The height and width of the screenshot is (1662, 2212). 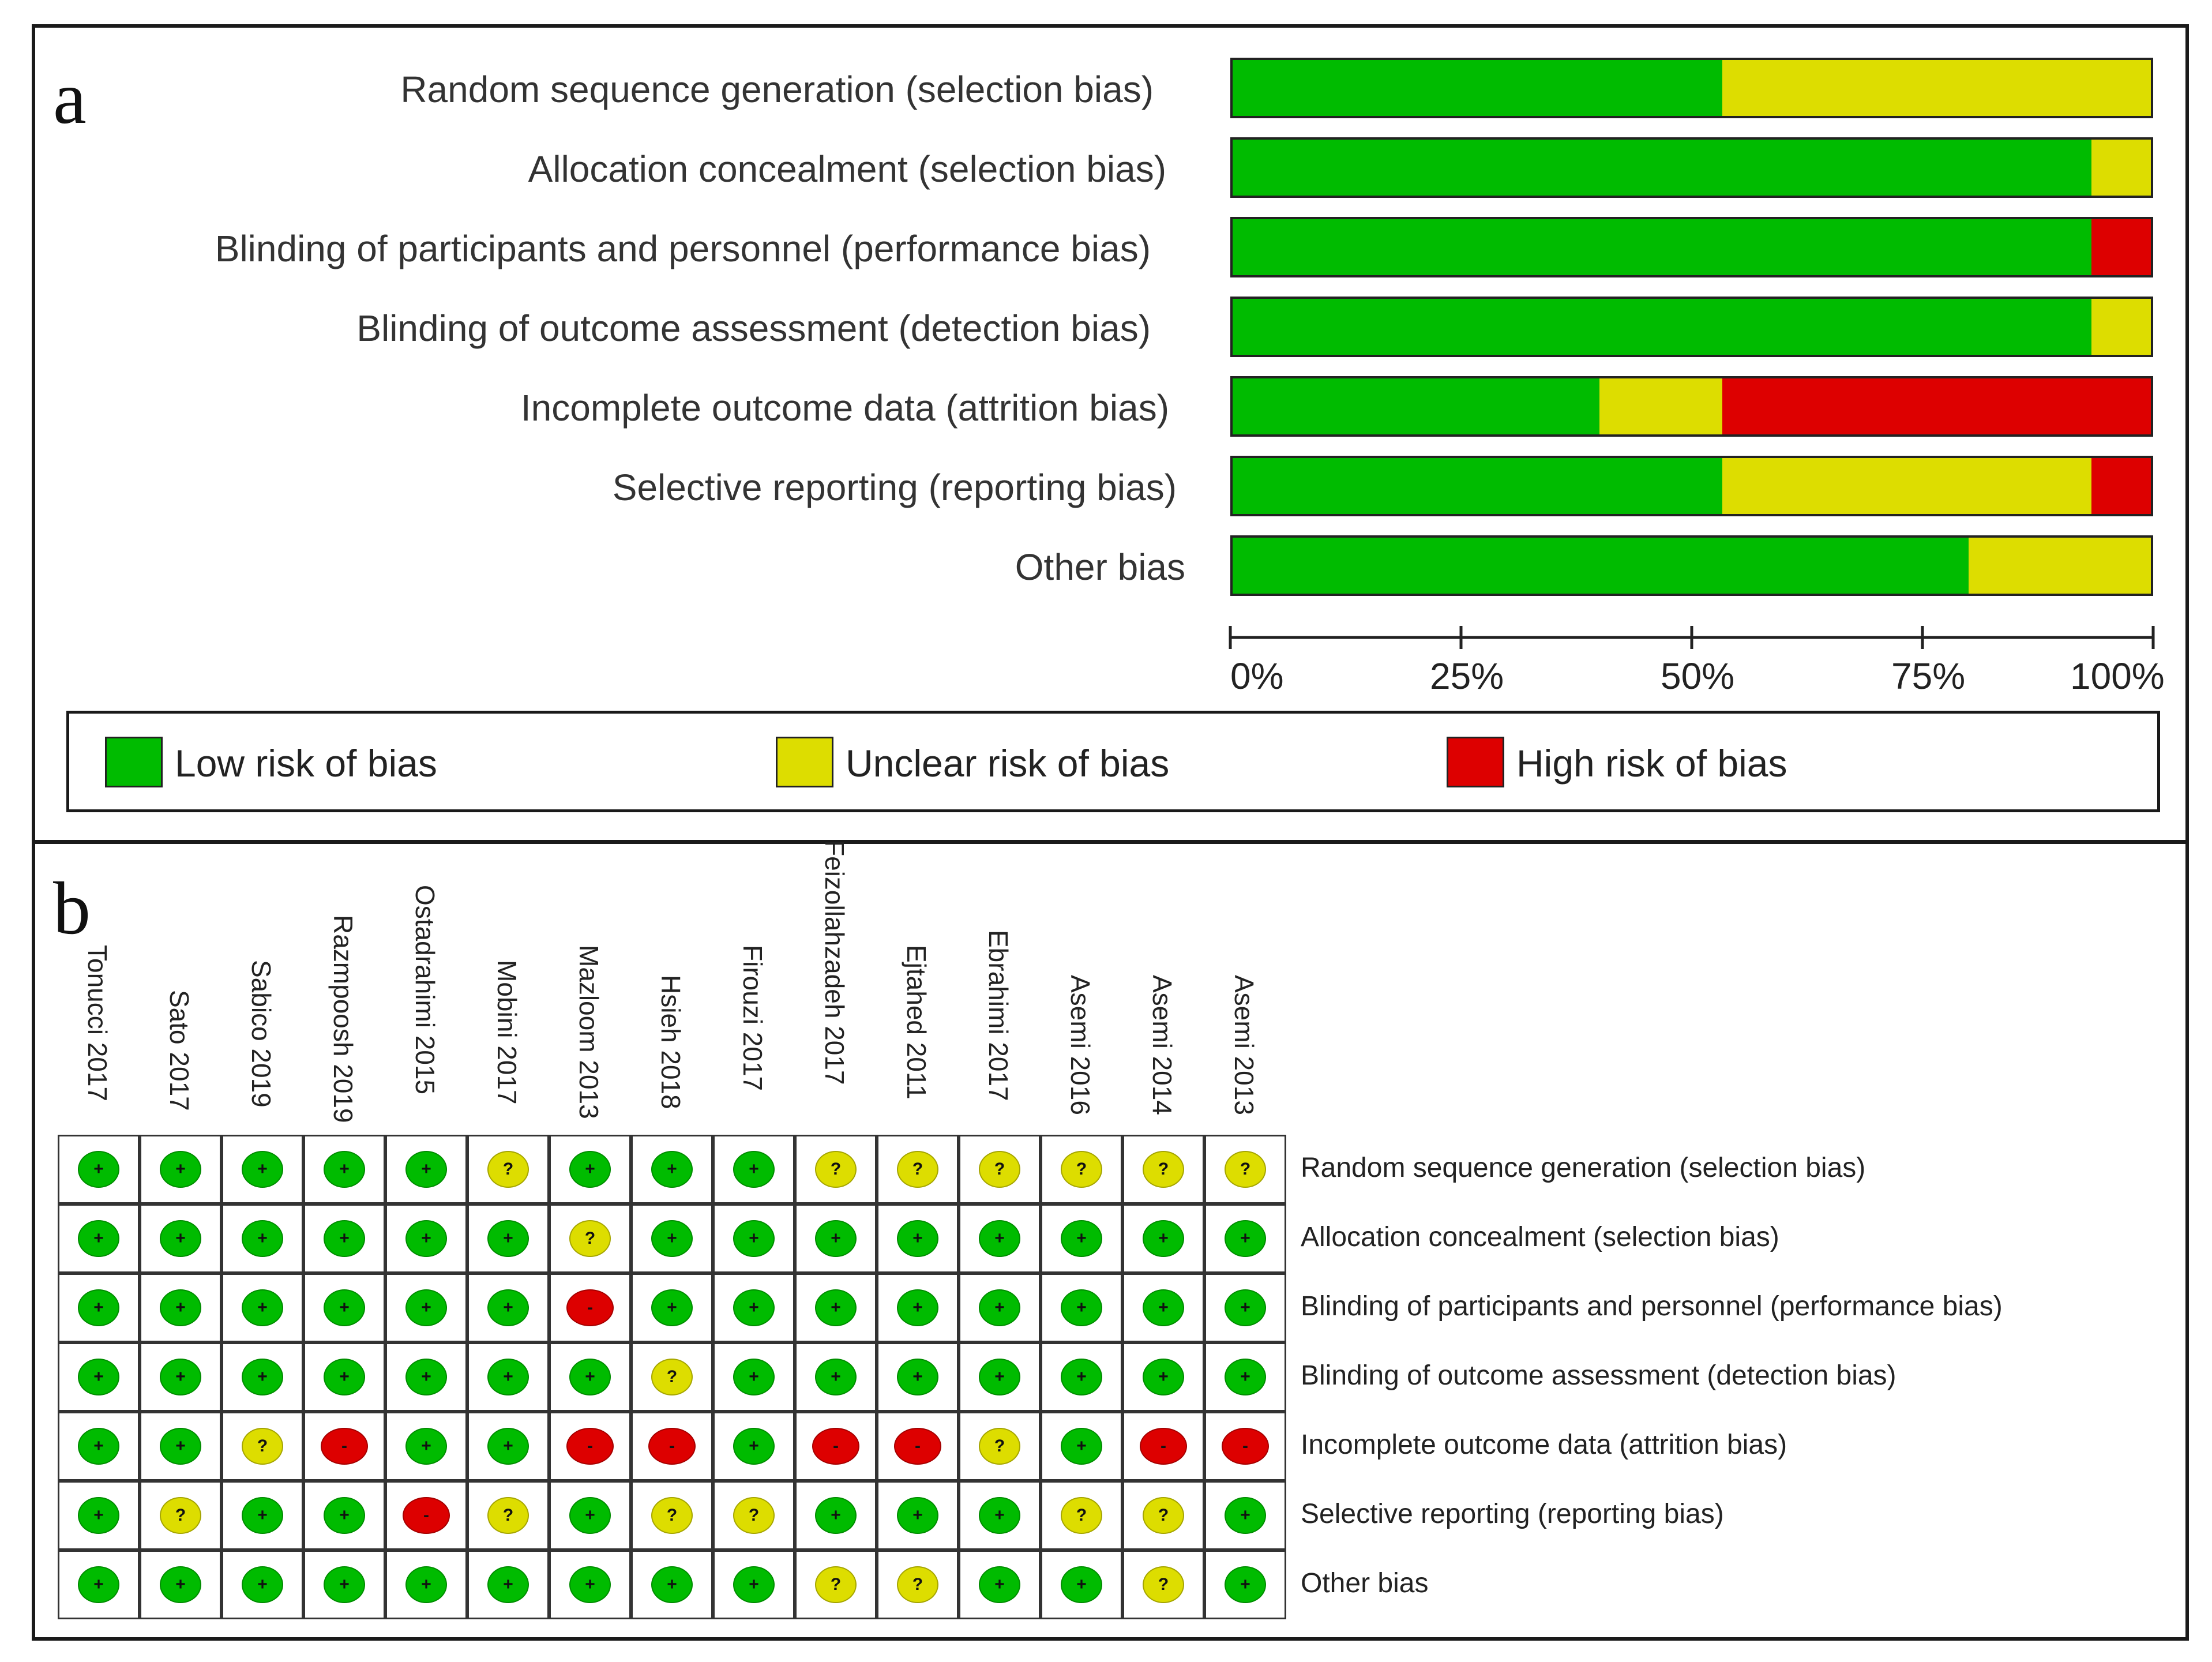 I want to click on bias-domain-label: Allocation concealment (selection bias), so click(x=847, y=169).